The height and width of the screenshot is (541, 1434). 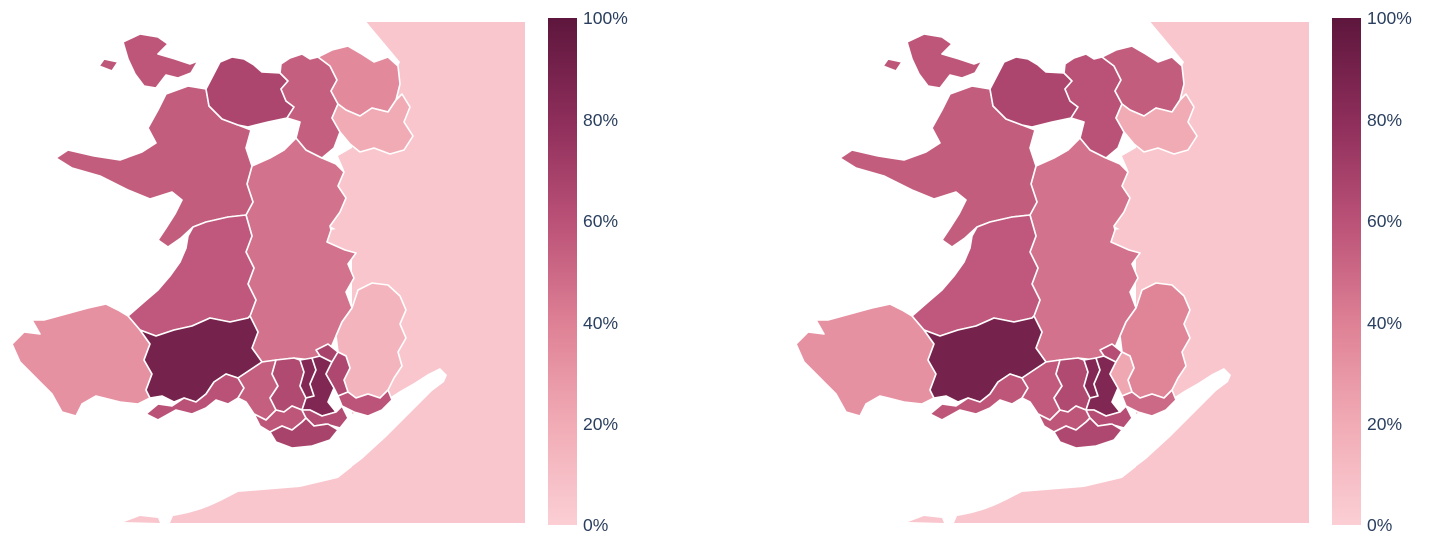 What do you see at coordinates (562, 271) in the screenshot?
I see `colorbar-gradient-left` at bounding box center [562, 271].